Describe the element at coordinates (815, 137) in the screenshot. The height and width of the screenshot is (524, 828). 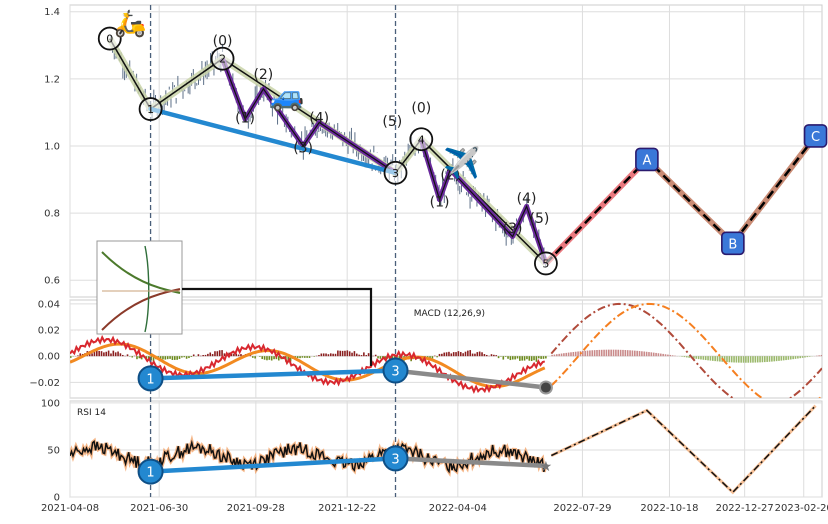
I see `forecast-label: C` at that location.